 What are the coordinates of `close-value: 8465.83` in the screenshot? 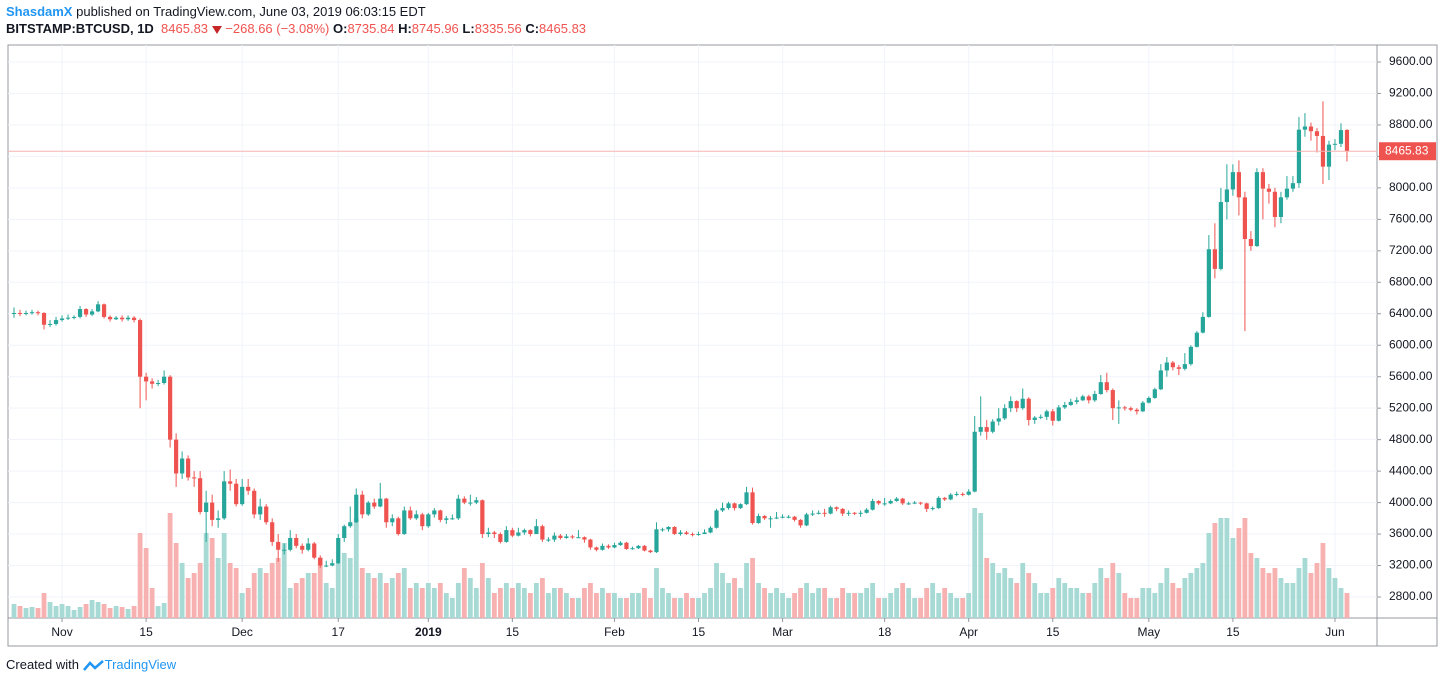 It's located at (563, 28).